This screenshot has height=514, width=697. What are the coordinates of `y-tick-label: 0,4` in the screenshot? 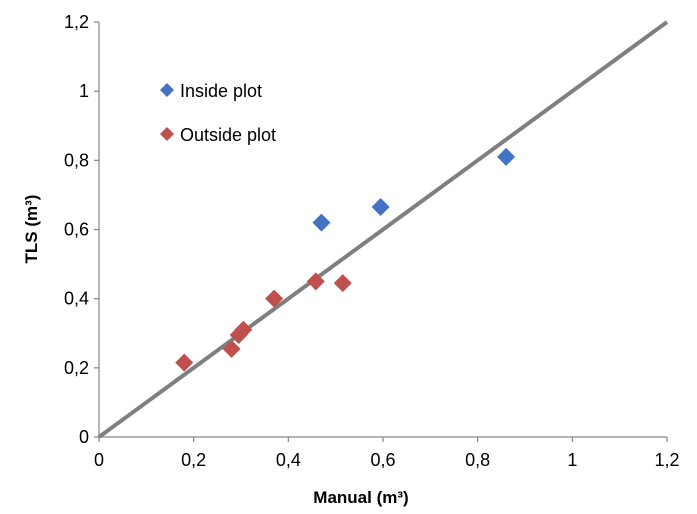 It's located at (76, 299).